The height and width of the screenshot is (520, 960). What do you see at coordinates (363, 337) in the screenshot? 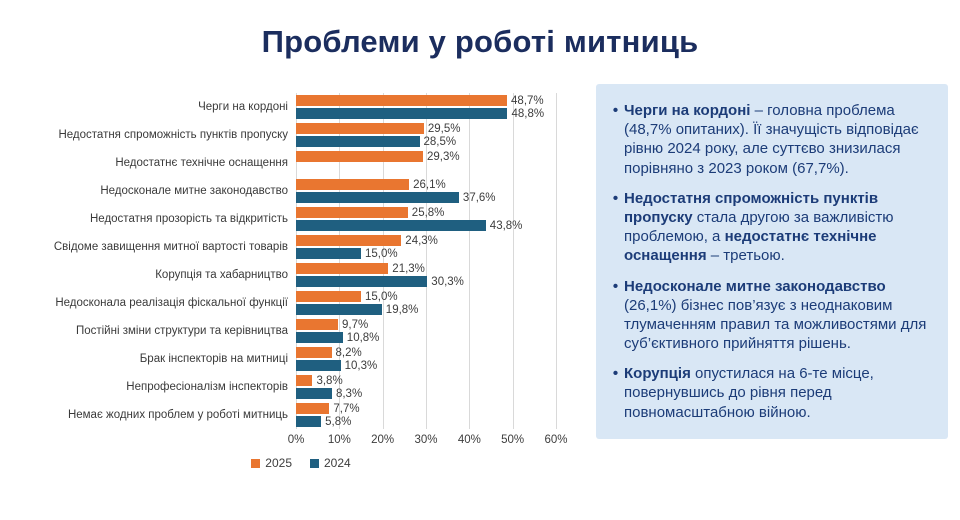
I see `value-label: 10,8%` at bounding box center [363, 337].